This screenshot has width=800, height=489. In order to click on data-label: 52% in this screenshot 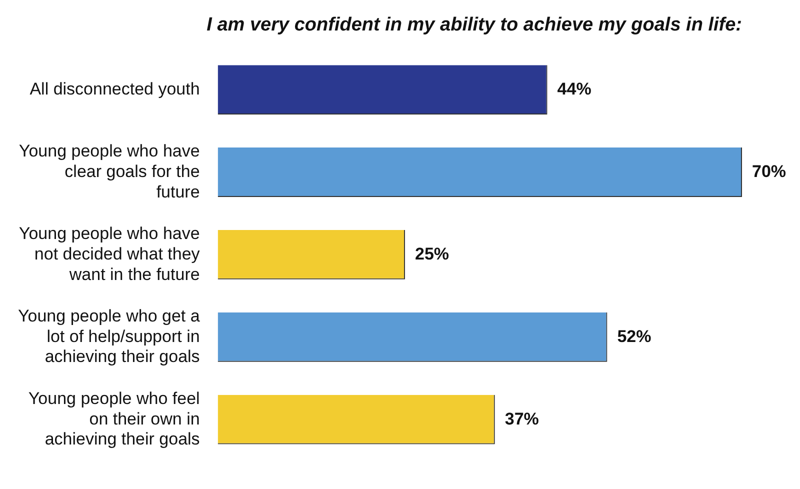, I will do `click(634, 336)`.